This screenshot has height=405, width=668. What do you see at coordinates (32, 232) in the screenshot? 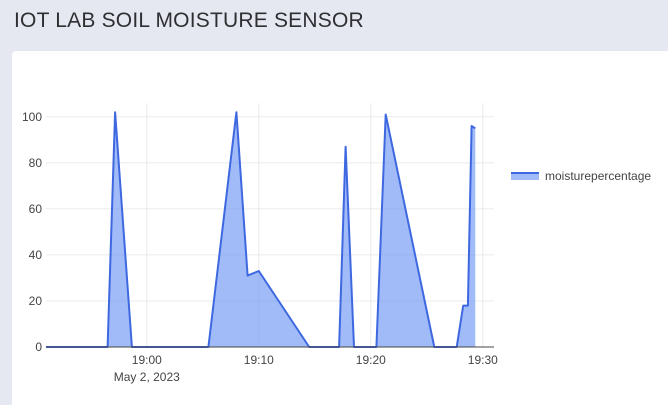
I see `y-tick-labels: 0 20 40 60 80 100` at bounding box center [32, 232].